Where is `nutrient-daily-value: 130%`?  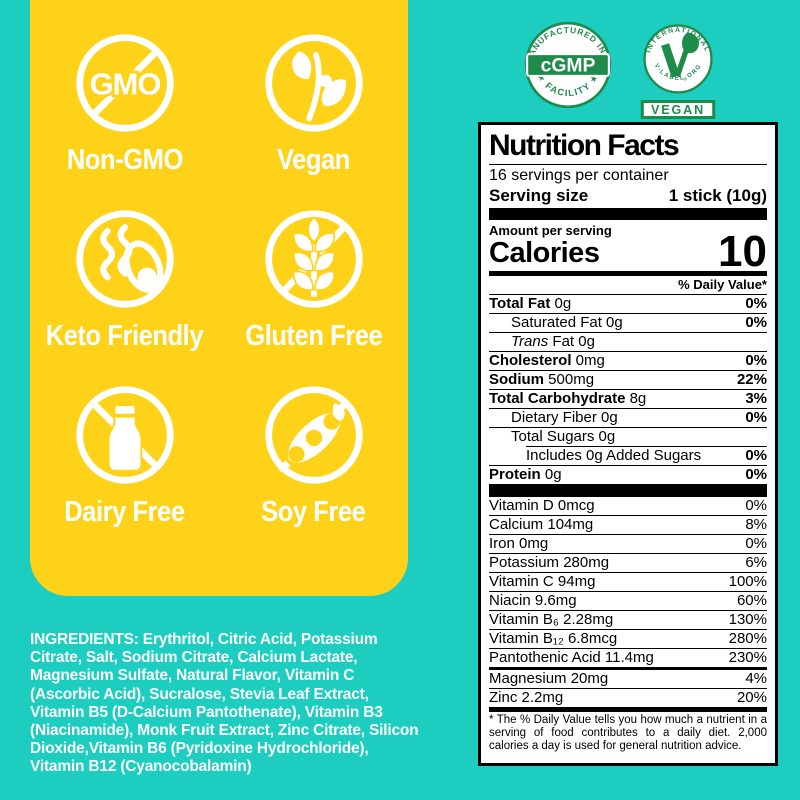 nutrient-daily-value: 130% is located at coordinates (747, 619).